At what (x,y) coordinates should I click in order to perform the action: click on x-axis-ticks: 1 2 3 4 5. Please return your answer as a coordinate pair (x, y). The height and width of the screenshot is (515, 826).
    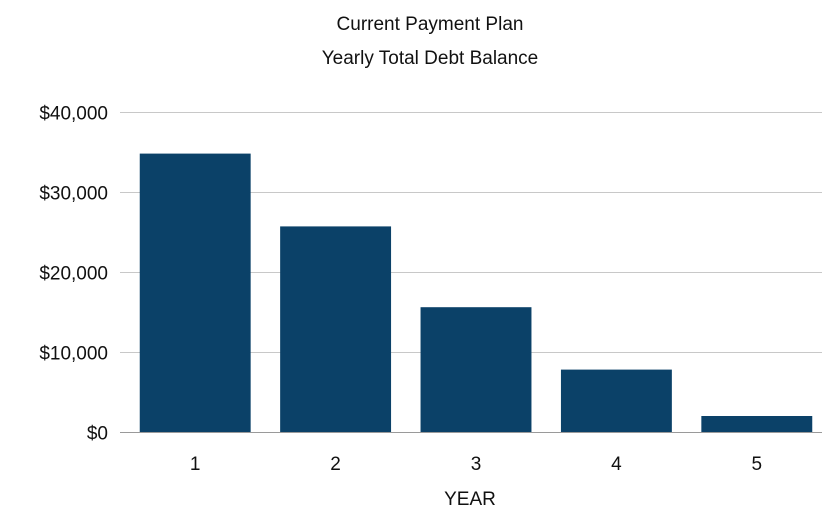
    Looking at the image, I should click on (476, 464).